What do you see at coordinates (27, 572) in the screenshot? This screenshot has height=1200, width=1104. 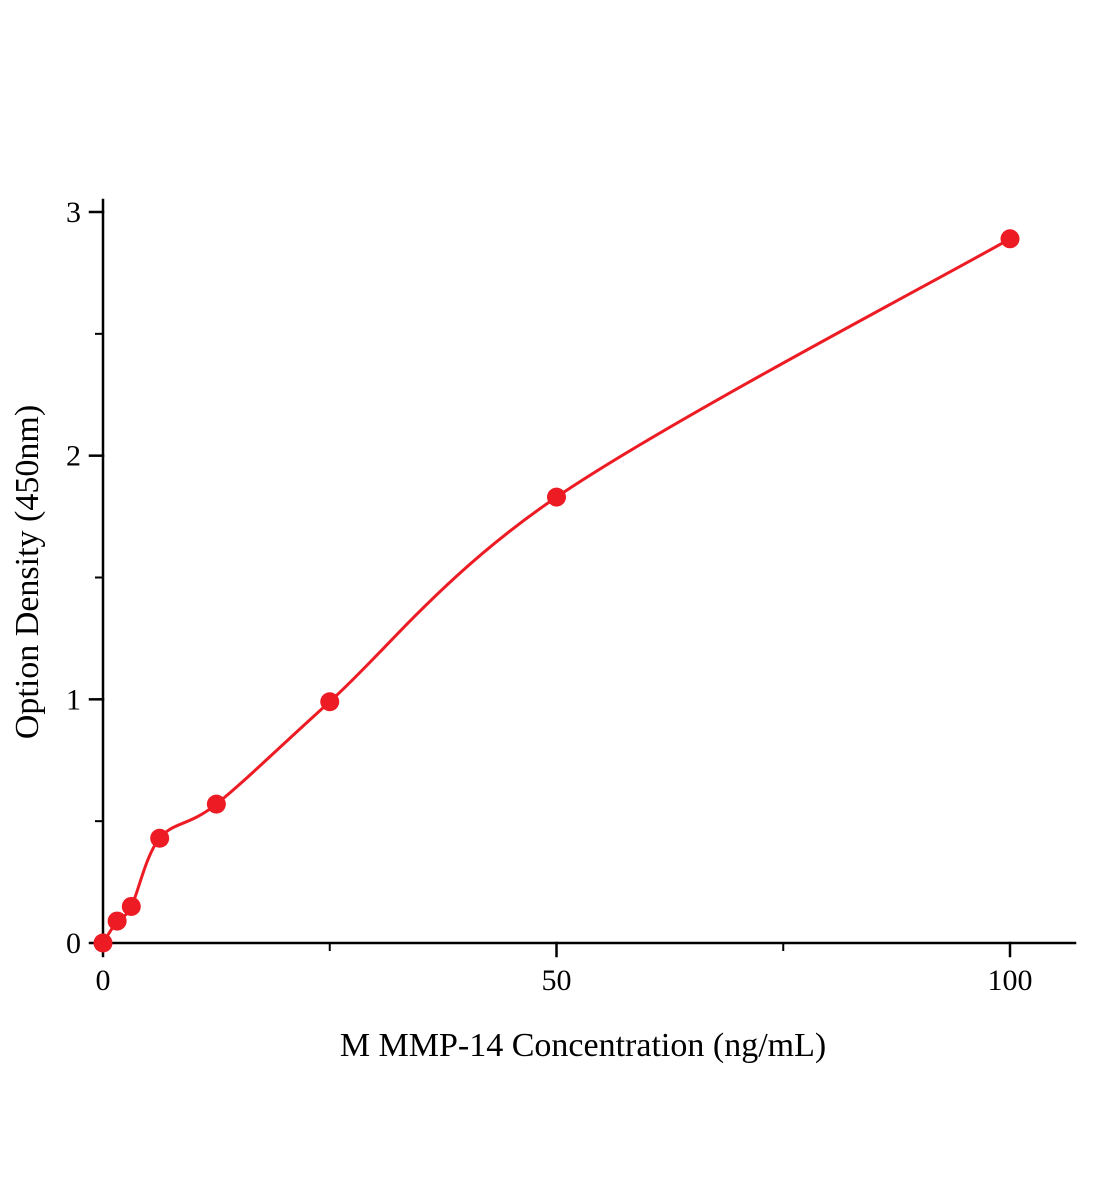 I see `y-axis-label: Option Density (450nm)` at bounding box center [27, 572].